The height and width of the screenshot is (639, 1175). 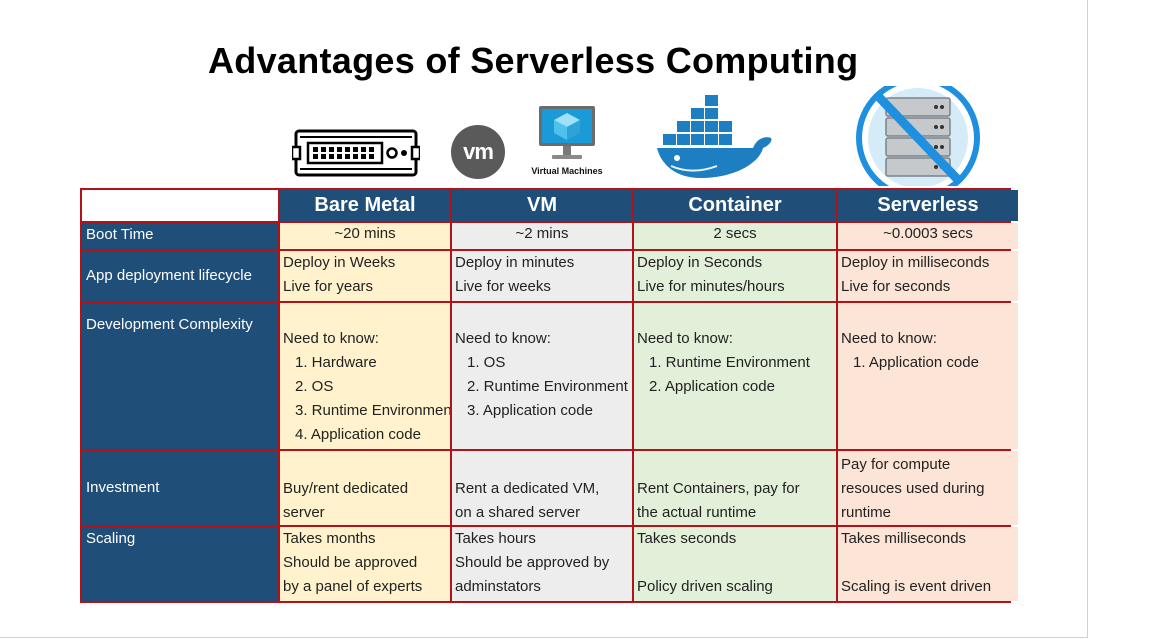 I want to click on scaling-bare-metal-line: by a panel of experts, so click(x=353, y=586).